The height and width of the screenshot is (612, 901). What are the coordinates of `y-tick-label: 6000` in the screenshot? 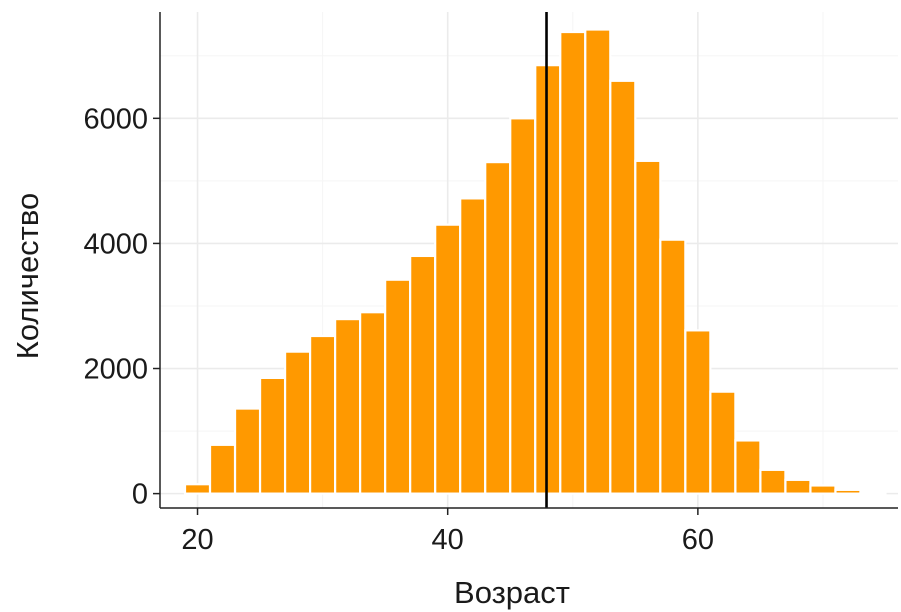 It's located at (115, 119).